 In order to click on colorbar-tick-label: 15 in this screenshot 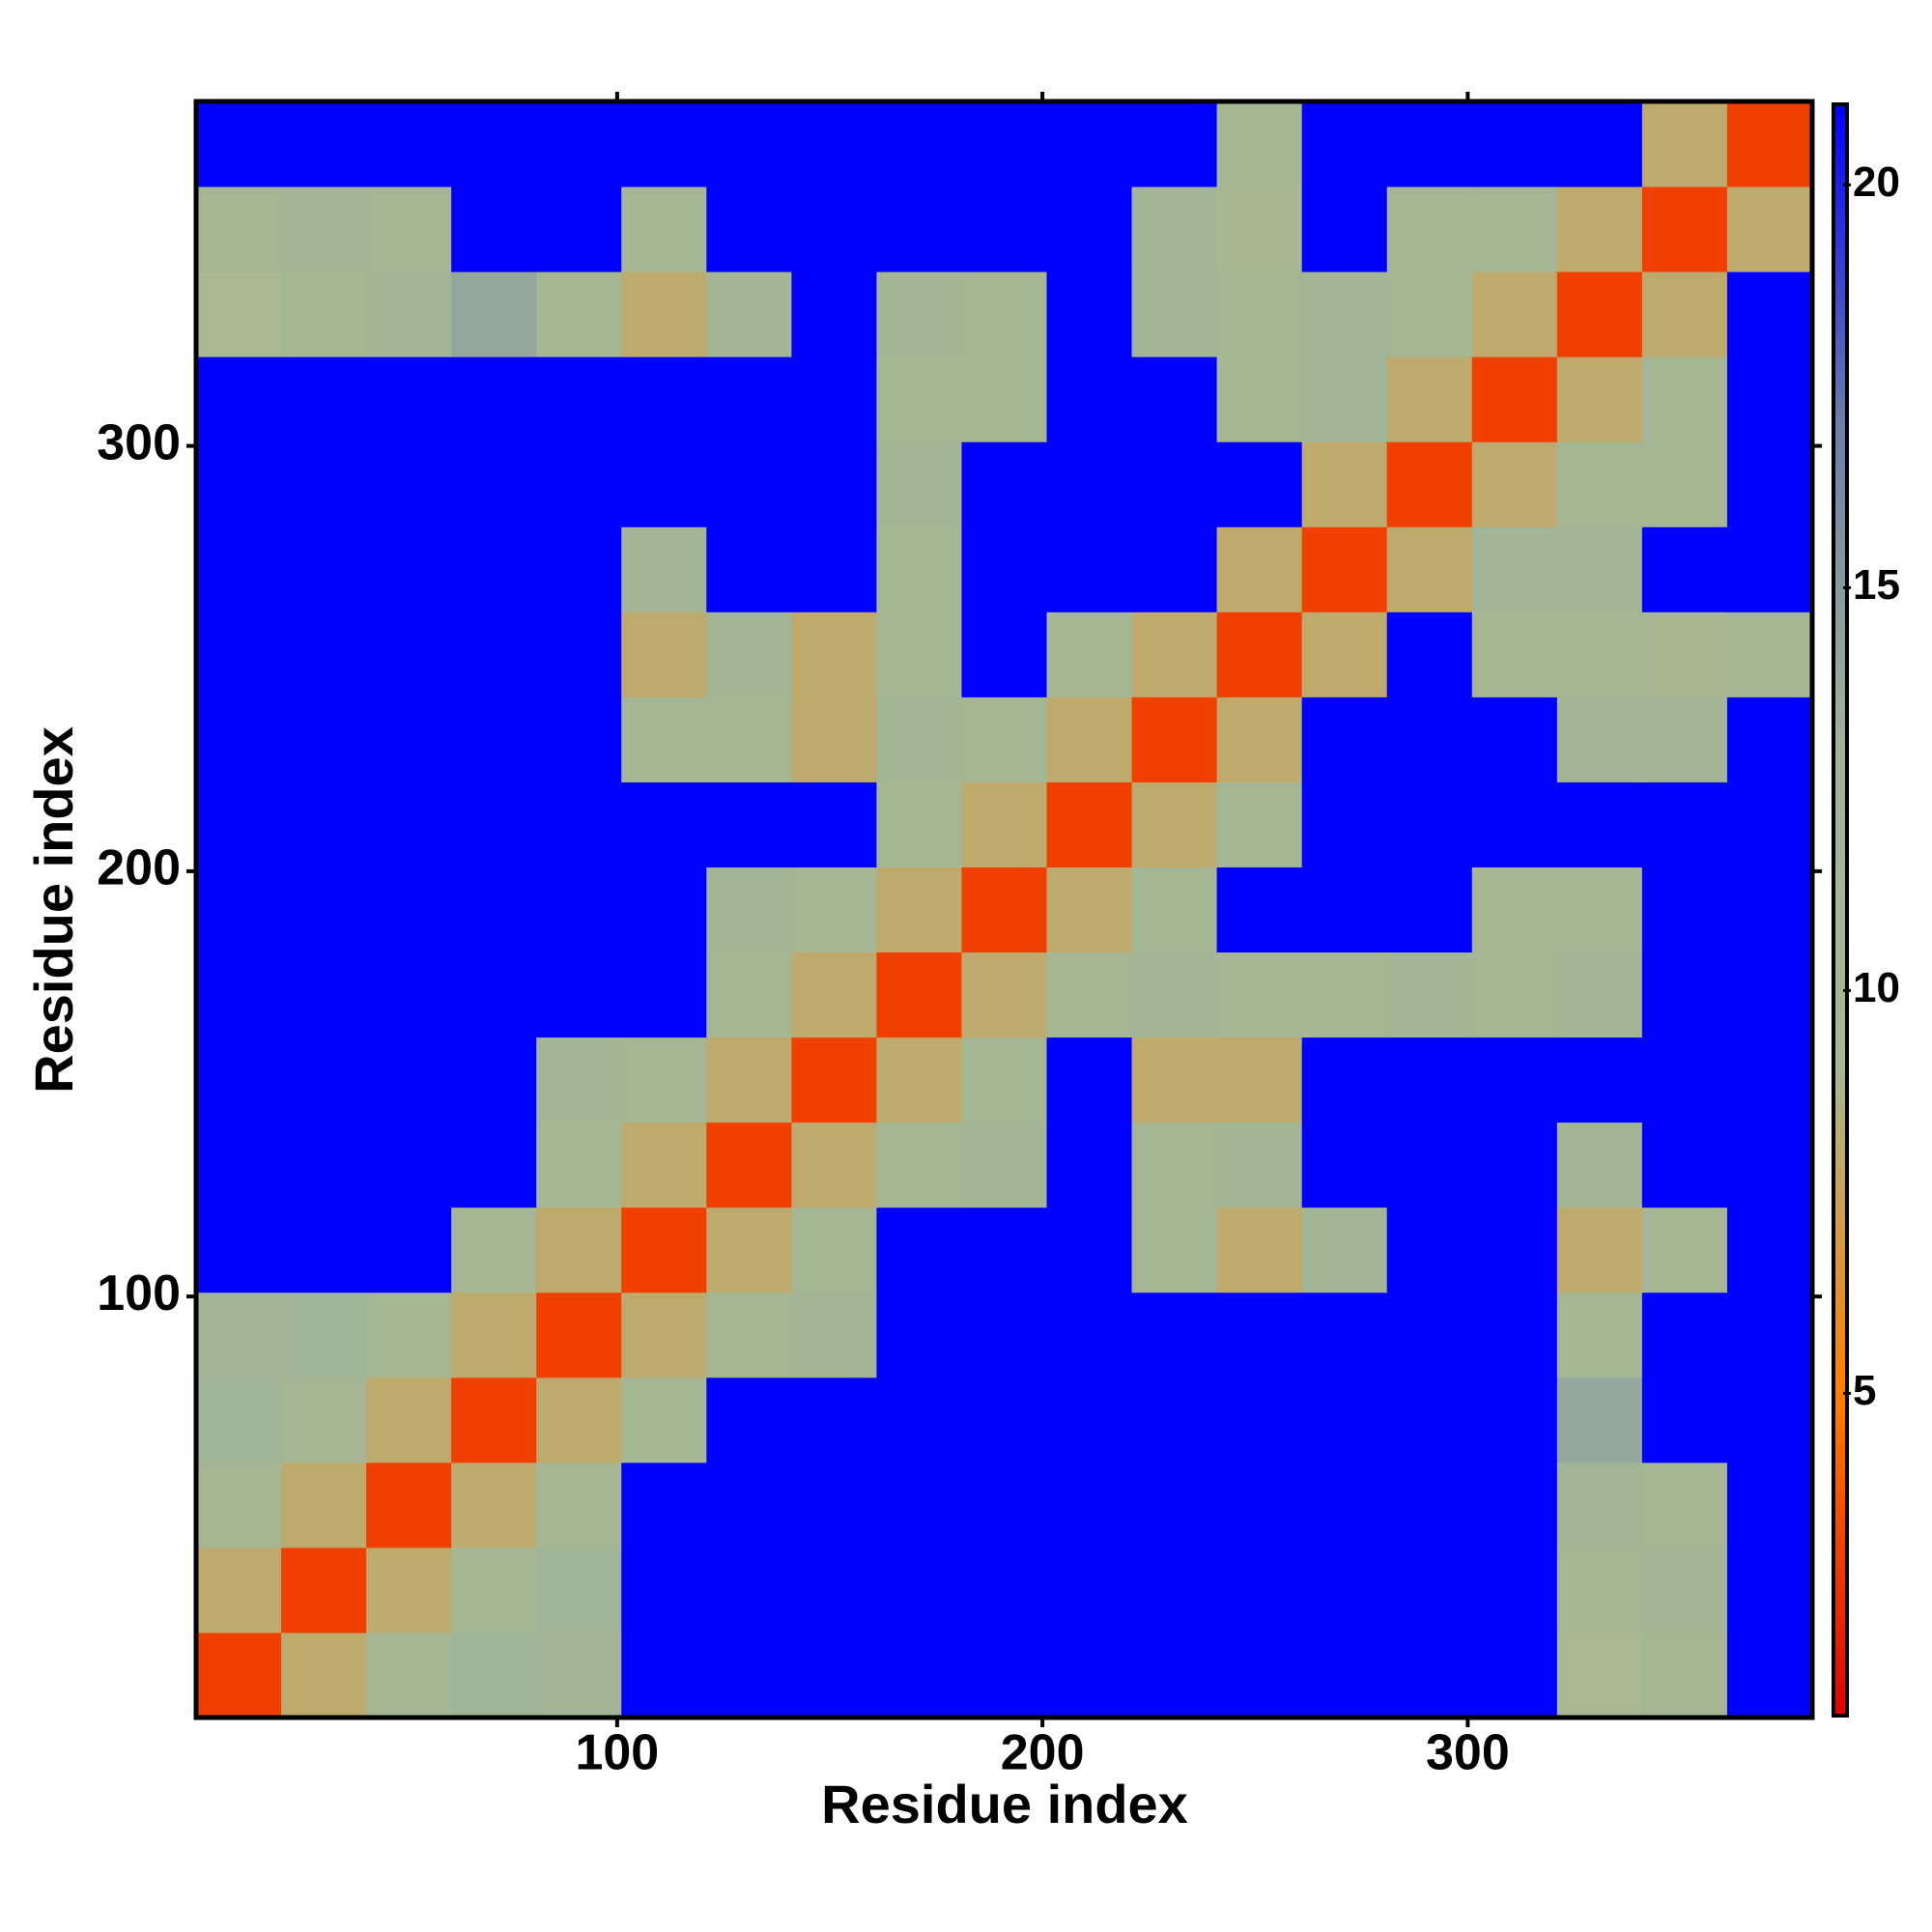, I will do `click(1876, 585)`.